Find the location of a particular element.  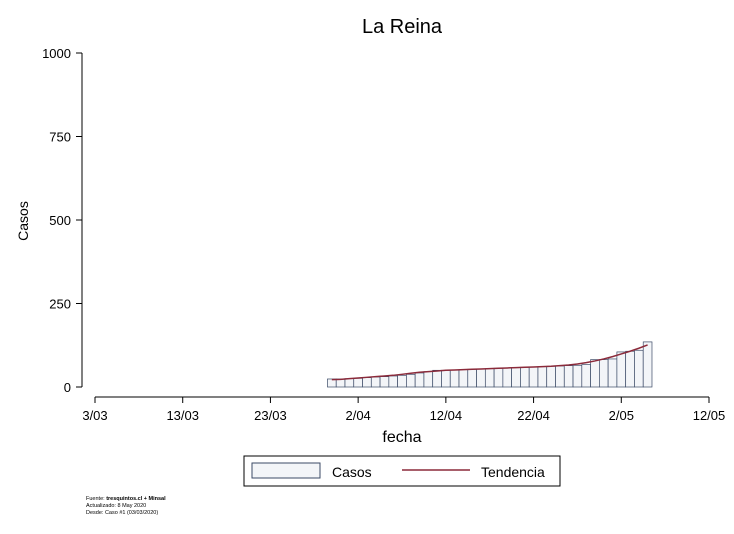

x-axis-title: fecha is located at coordinates (401, 437).